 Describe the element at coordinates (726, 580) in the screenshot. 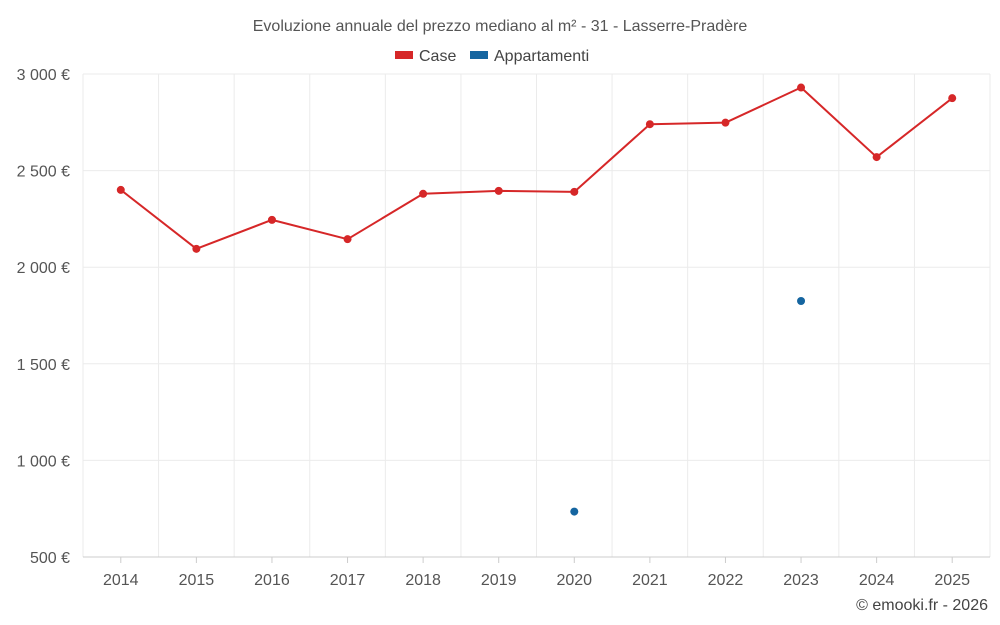

I see `x-tick-label: 2022` at that location.